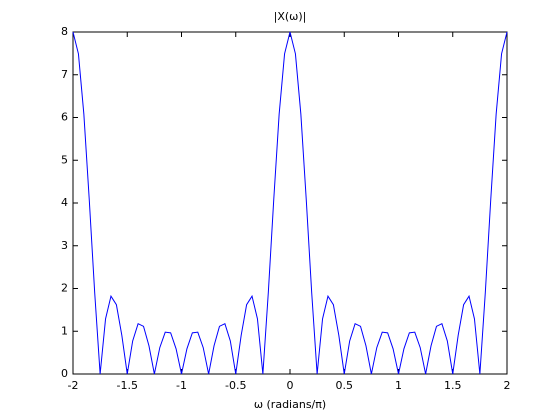 This screenshot has width=560, height=420. What do you see at coordinates (64, 74) in the screenshot?
I see `y-tick-label: 7` at bounding box center [64, 74].